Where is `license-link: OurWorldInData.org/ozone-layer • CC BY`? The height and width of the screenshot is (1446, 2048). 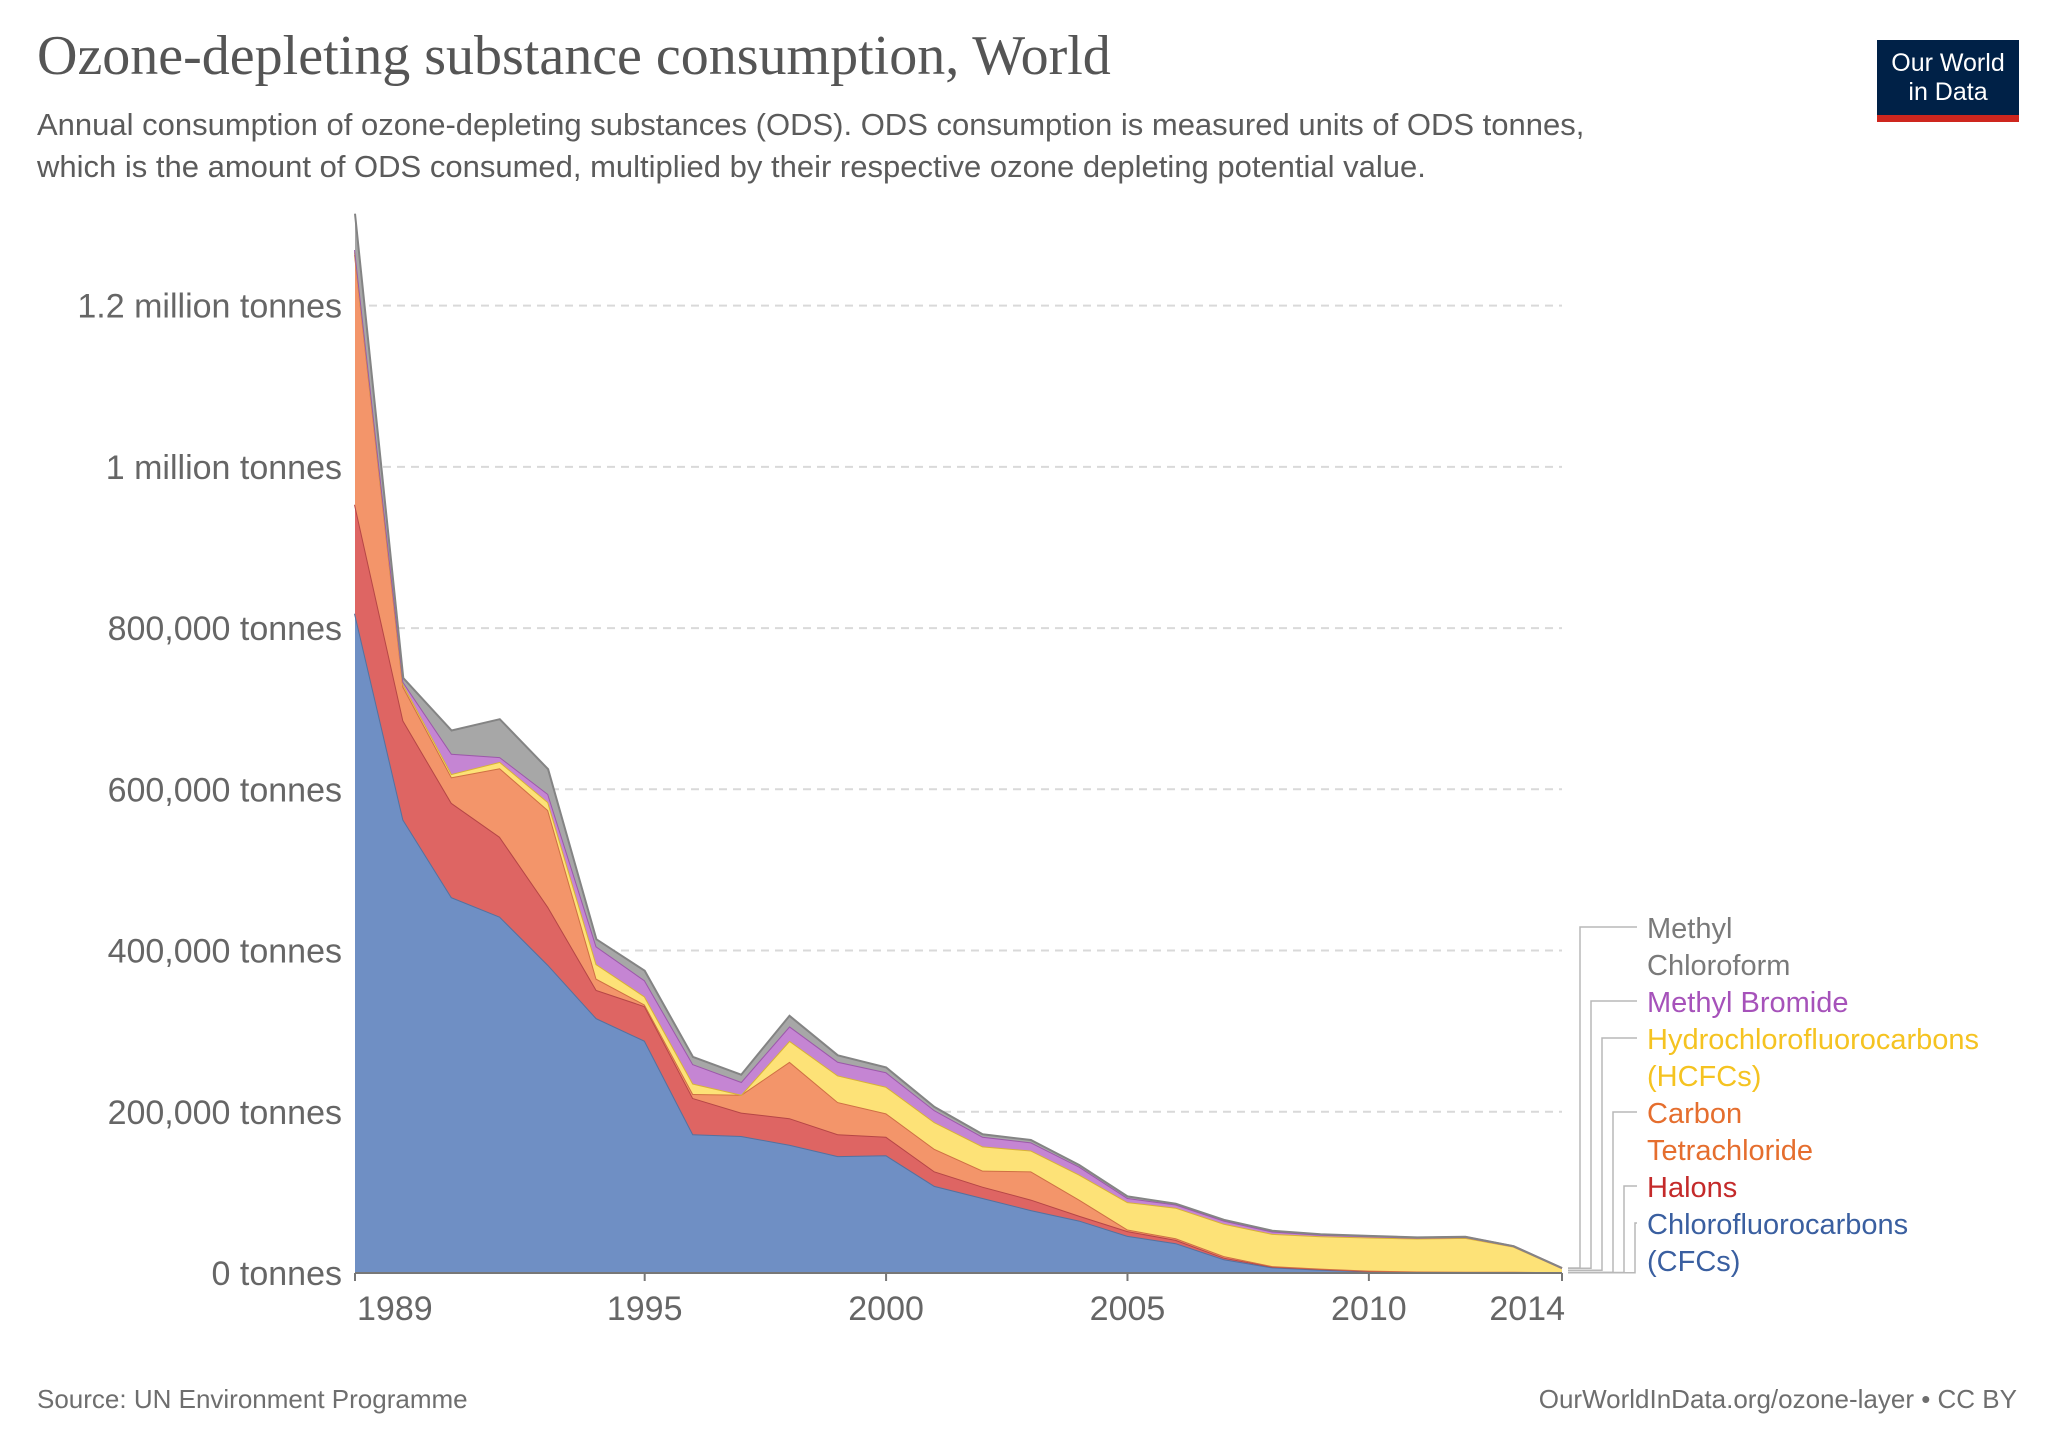 license-link: OurWorldInData.org/ozone-layer • CC BY is located at coordinates (1777, 1399).